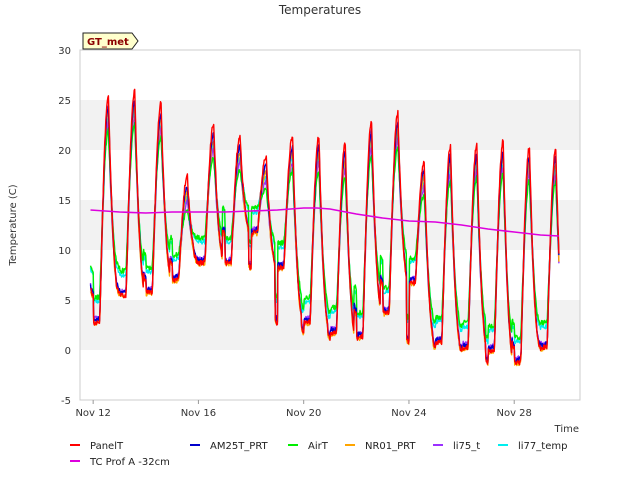 Image resolution: width=640 pixels, height=480 pixels. I want to click on legend-label: AM25T_PRT, so click(239, 446).